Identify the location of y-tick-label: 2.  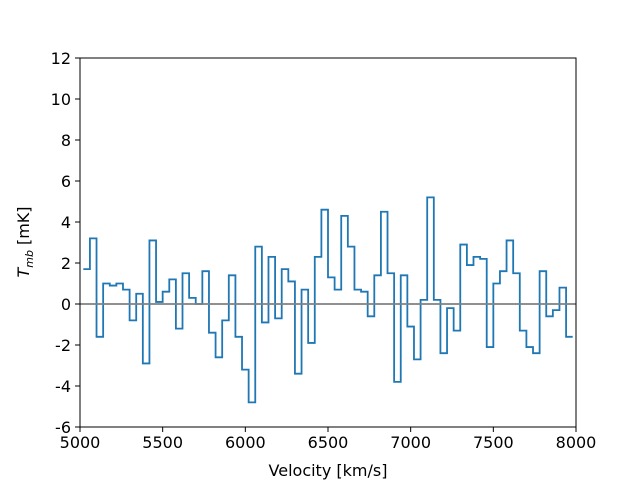
(66, 263).